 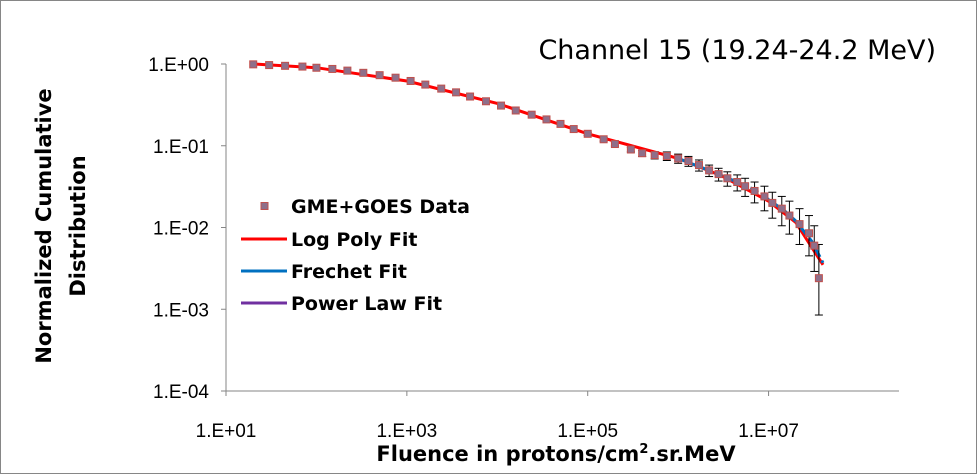 I want to click on y-axis-label: Normalized Cumulative Distribution, so click(x=61, y=225).